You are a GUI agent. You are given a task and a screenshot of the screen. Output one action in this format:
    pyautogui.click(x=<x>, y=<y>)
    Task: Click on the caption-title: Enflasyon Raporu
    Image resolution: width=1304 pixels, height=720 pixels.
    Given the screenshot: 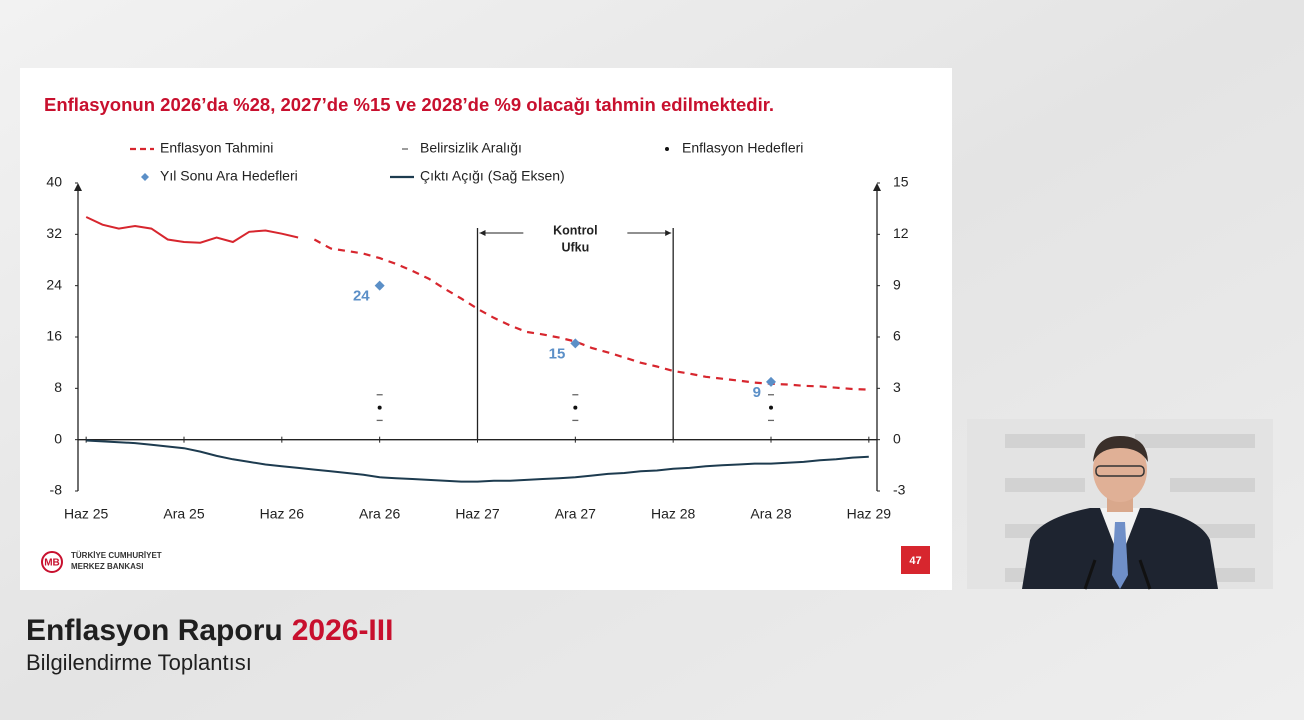 What is the action you would take?
    pyautogui.click(x=154, y=630)
    